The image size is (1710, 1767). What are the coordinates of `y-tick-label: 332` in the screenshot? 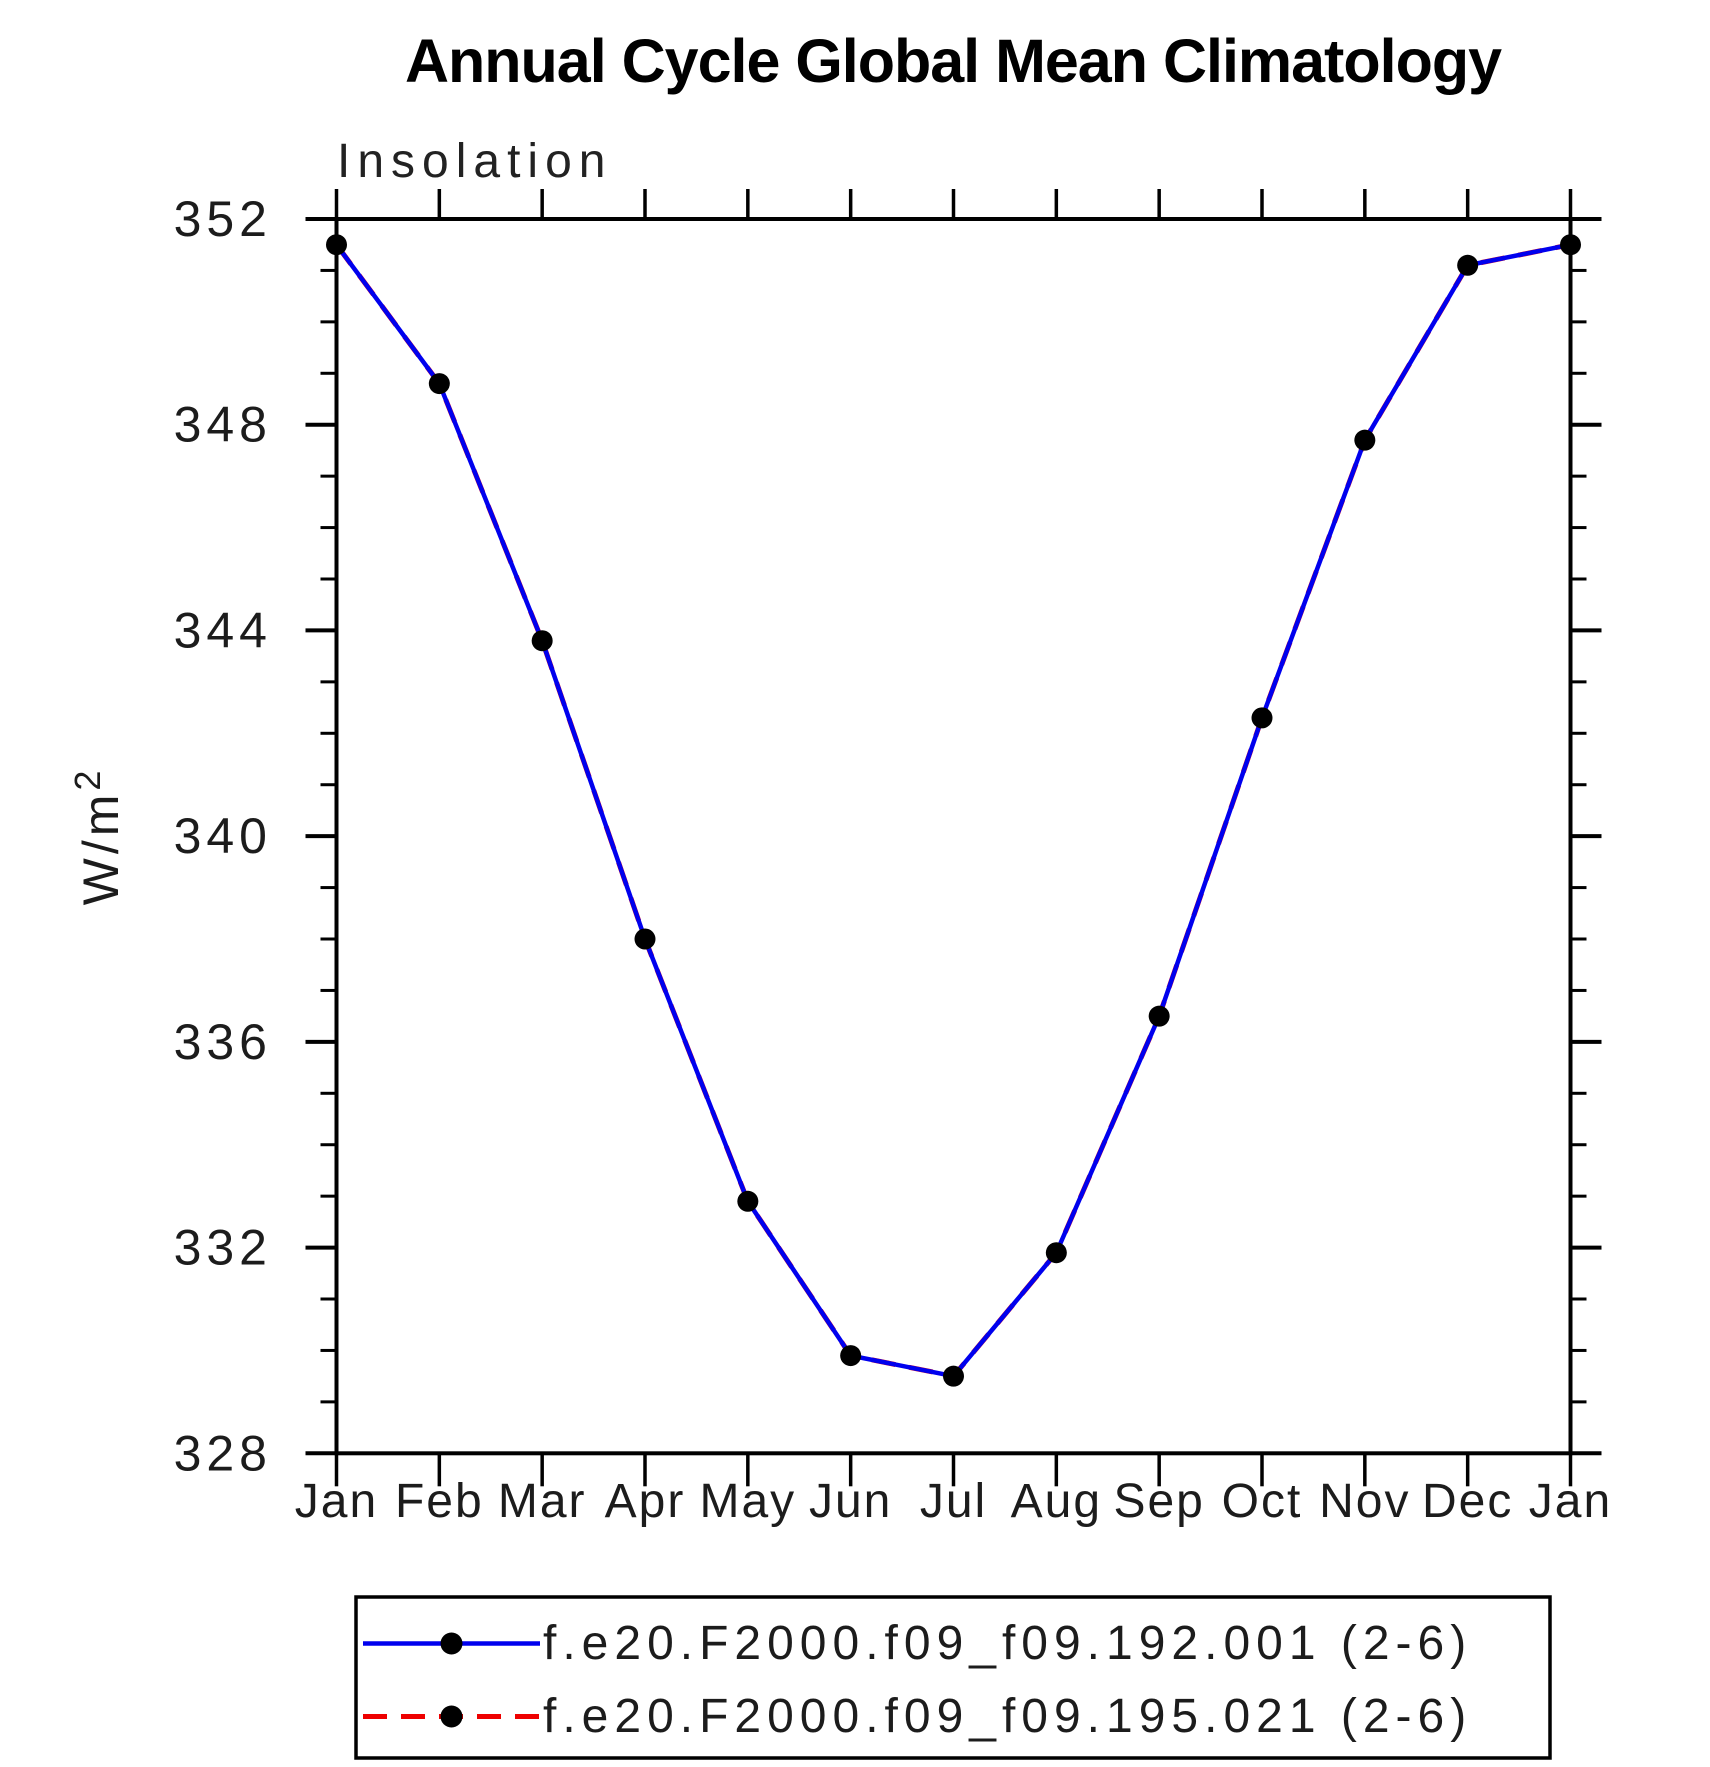 It's located at (223, 1248).